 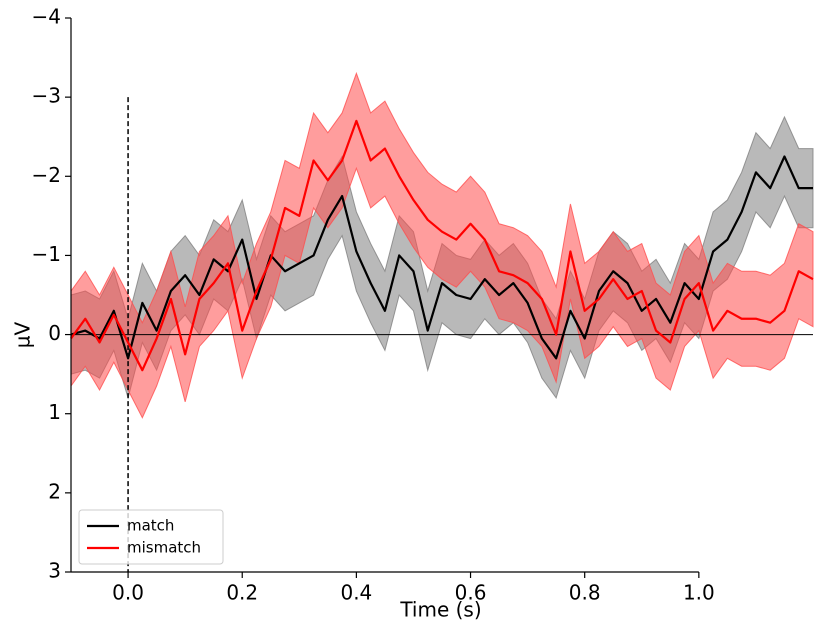 What do you see at coordinates (242, 593) in the screenshot?
I see `x-tick-label: 0.2` at bounding box center [242, 593].